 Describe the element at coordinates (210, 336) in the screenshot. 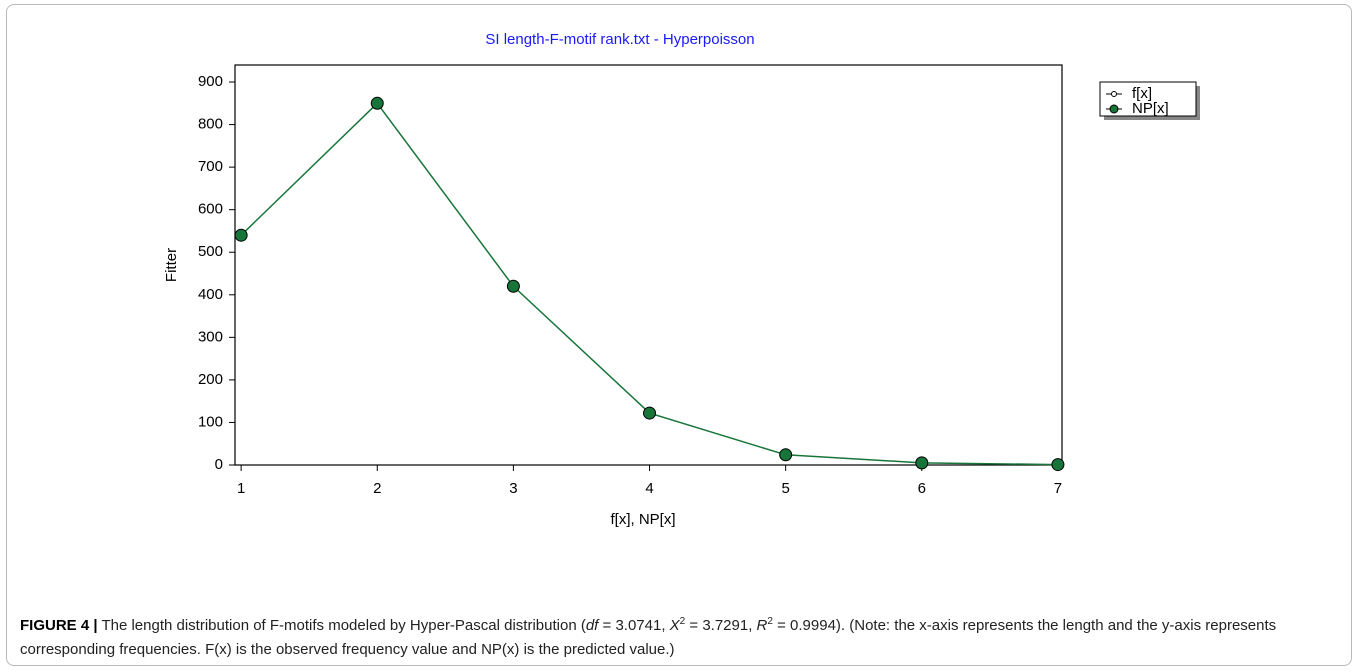

I see `y-tick-label: 300` at that location.